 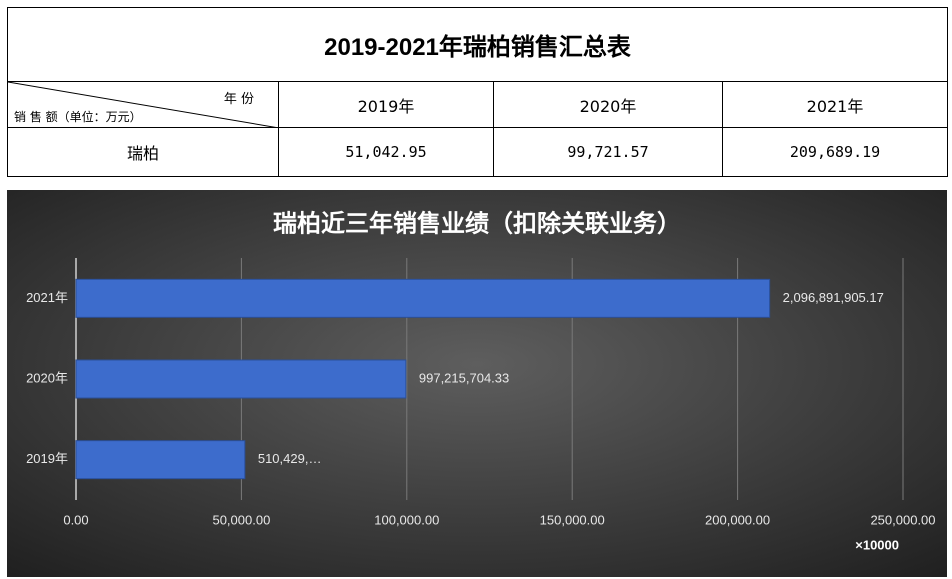 What do you see at coordinates (406, 519) in the screenshot?
I see `x-tick-label: 100,000.00` at bounding box center [406, 519].